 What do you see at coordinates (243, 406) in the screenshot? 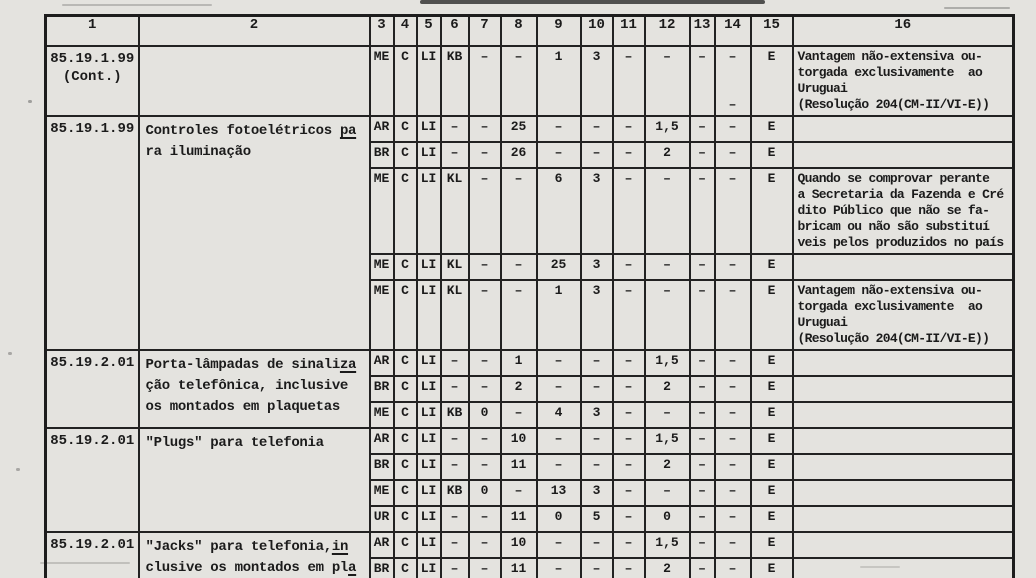
I see `text-segment: os montados em plaquetas` at bounding box center [243, 406].